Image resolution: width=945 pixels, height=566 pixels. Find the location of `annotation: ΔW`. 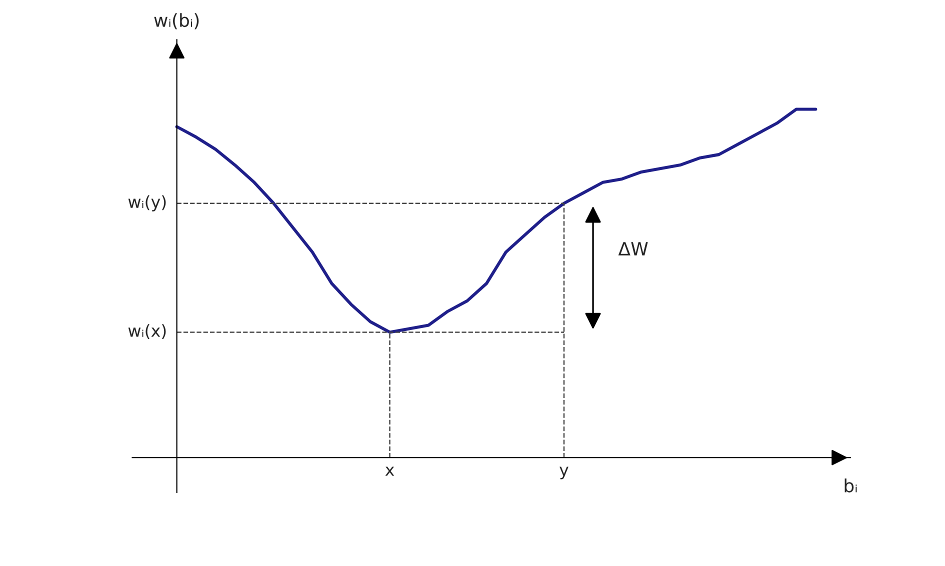

annotation: ΔW is located at coordinates (633, 249).